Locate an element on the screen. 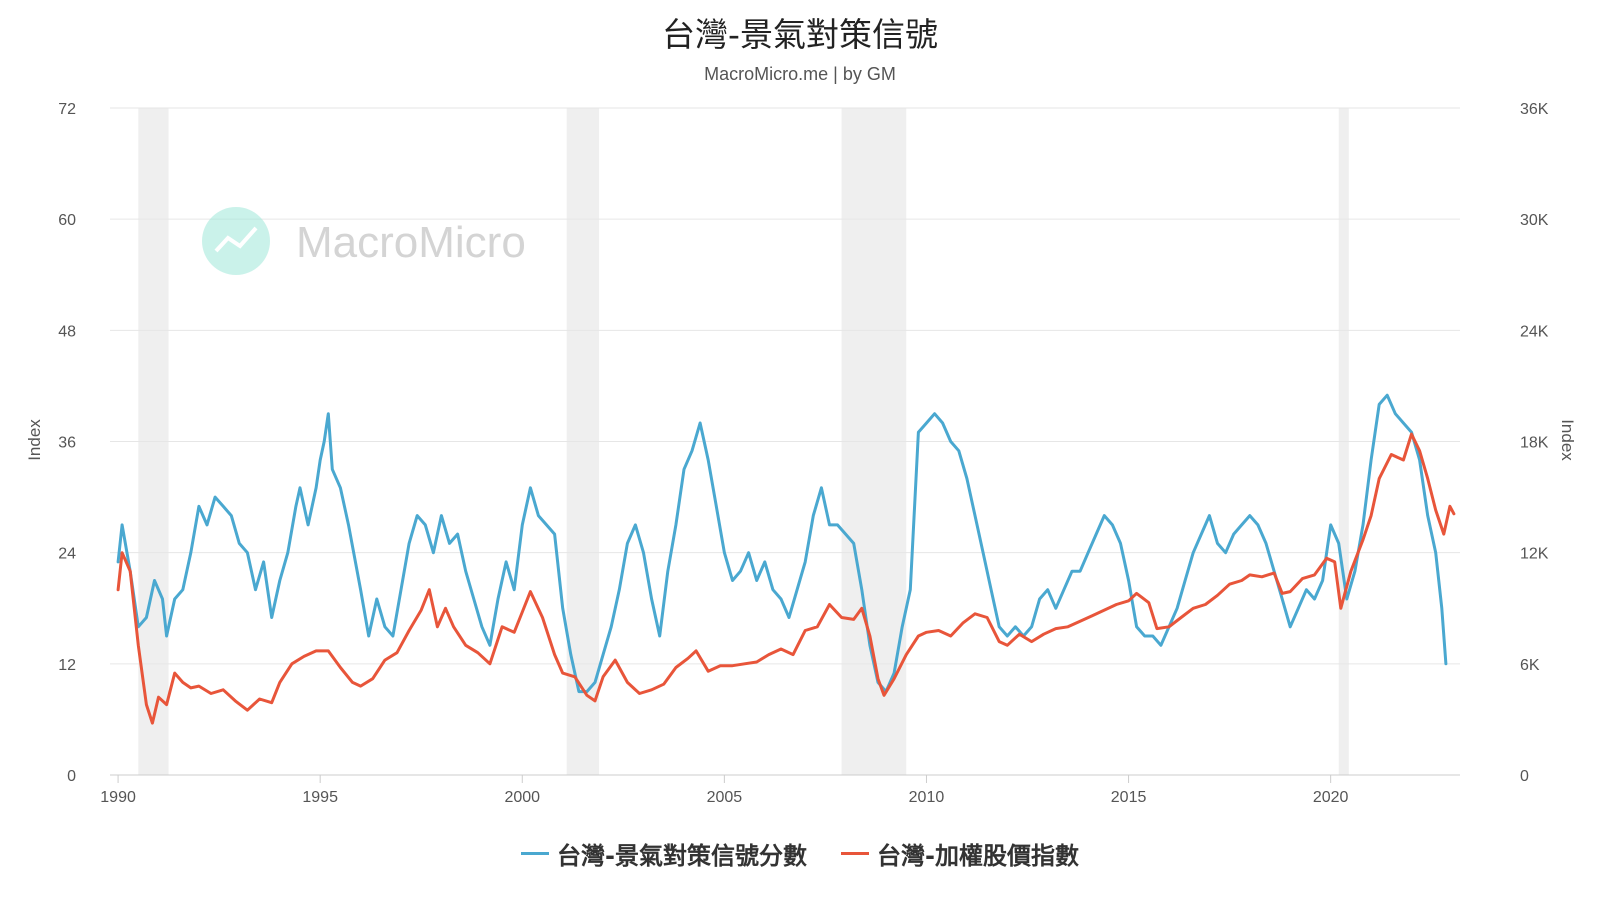 This screenshot has height=900, width=1600. x-tick-label: 2020 is located at coordinates (1331, 797).